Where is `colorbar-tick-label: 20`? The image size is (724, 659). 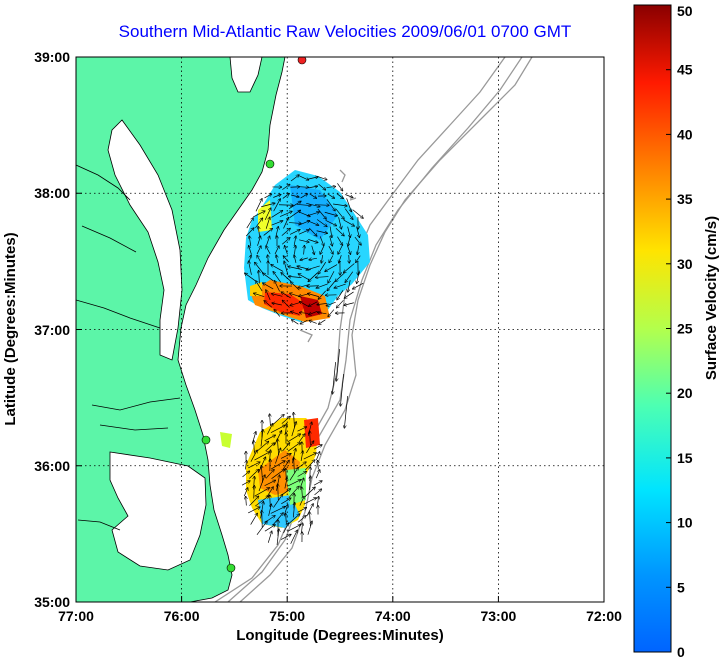
colorbar-tick-label: 20 is located at coordinates (685, 393).